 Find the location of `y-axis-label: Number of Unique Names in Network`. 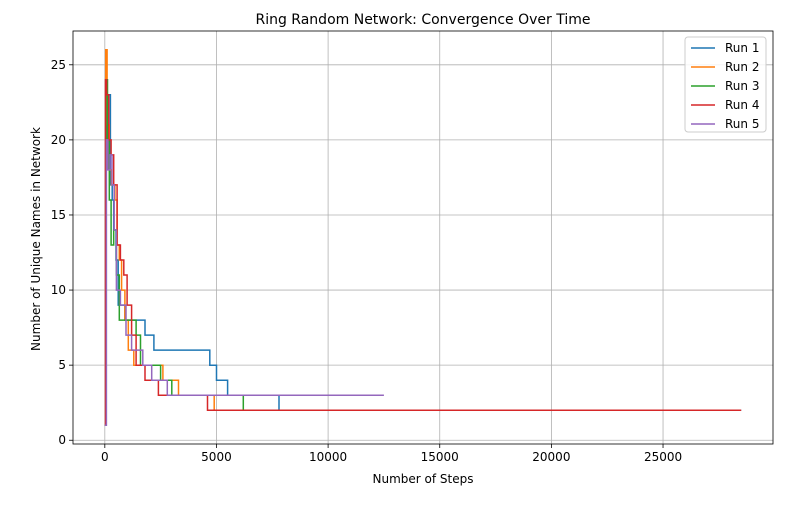

y-axis-label: Number of Unique Names in Network is located at coordinates (36, 239).